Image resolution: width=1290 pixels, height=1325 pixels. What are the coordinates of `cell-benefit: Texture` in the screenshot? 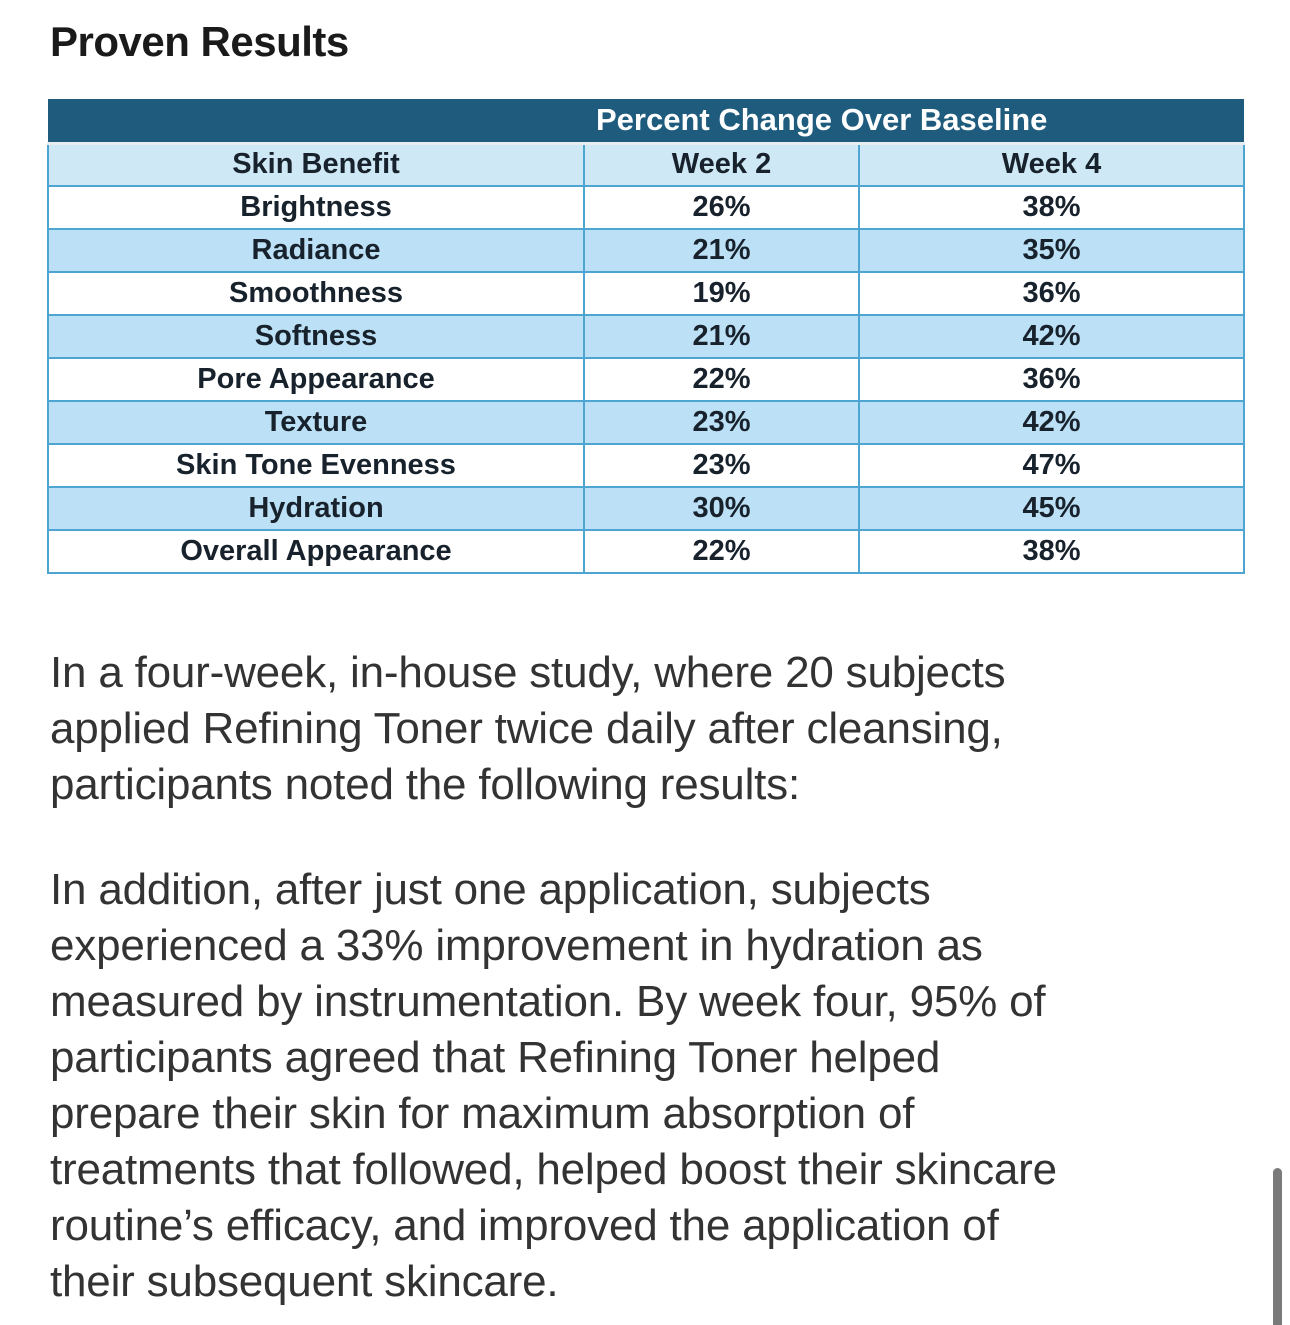 It's located at (316, 422).